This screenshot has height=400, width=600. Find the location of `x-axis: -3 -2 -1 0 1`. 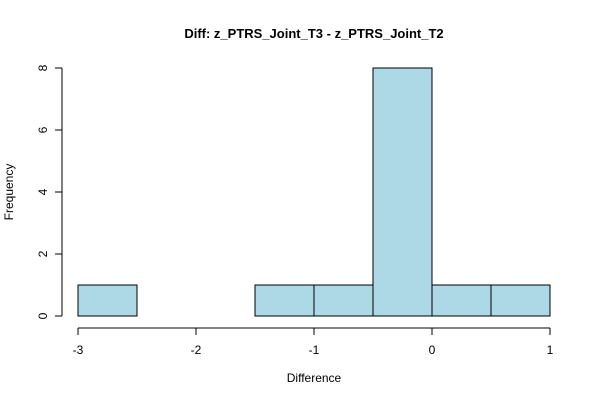

x-axis: -3 -2 -1 0 1 is located at coordinates (313, 342).